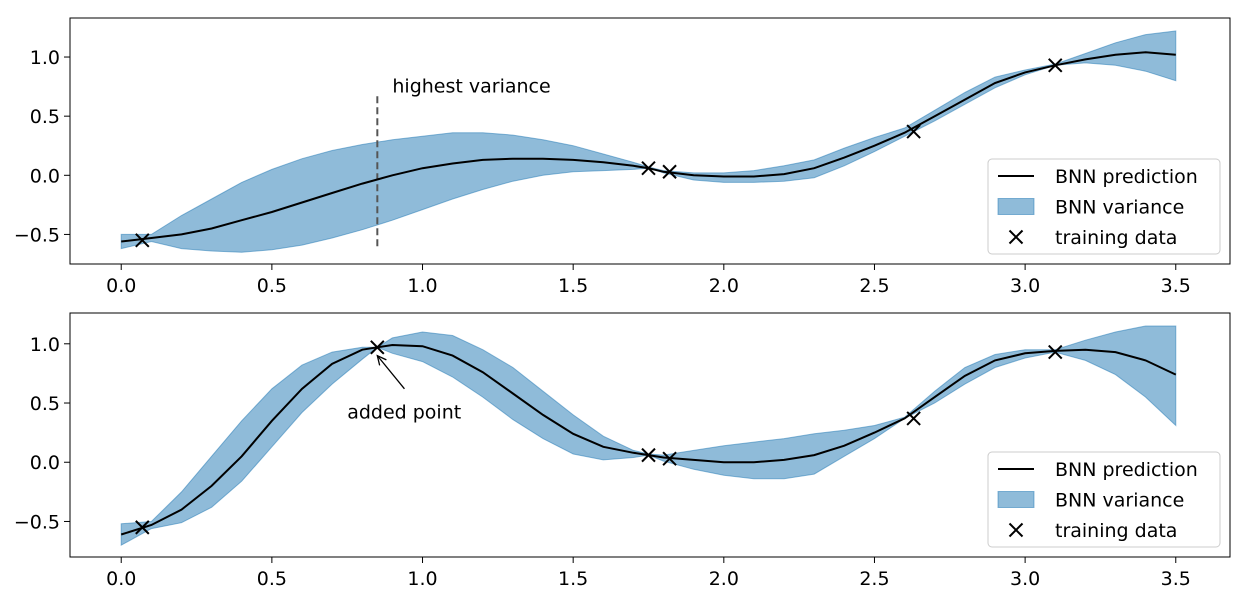  What do you see at coordinates (404, 412) in the screenshot?
I see `annotation-label: added point` at bounding box center [404, 412].